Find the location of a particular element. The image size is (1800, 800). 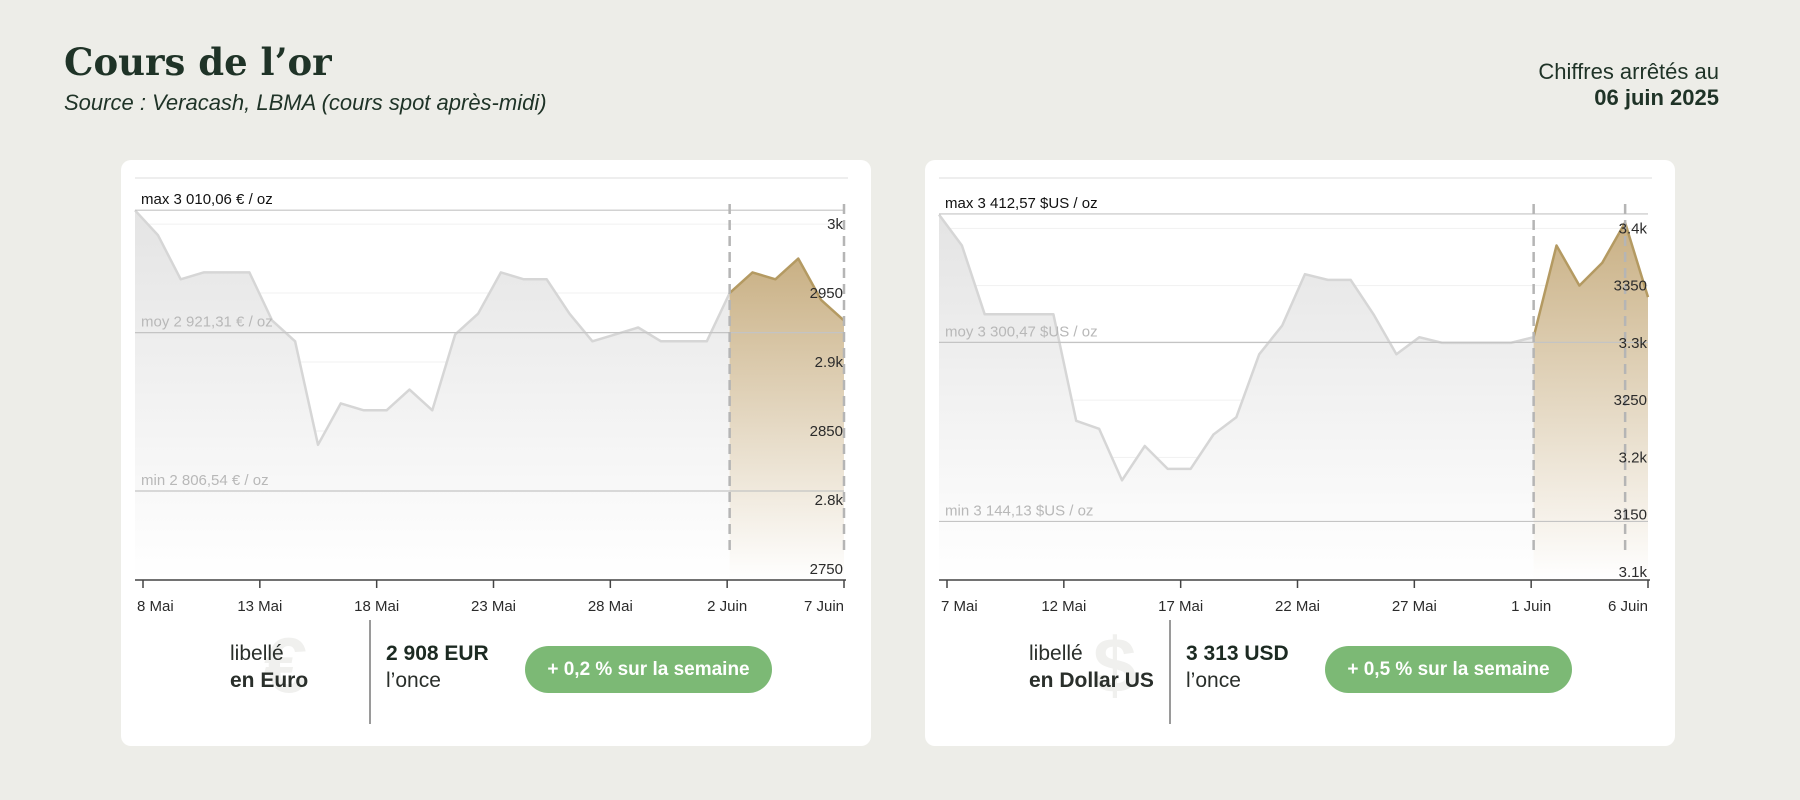

reference-line-label: max 3 010,06 € / oz is located at coordinates (207, 199).